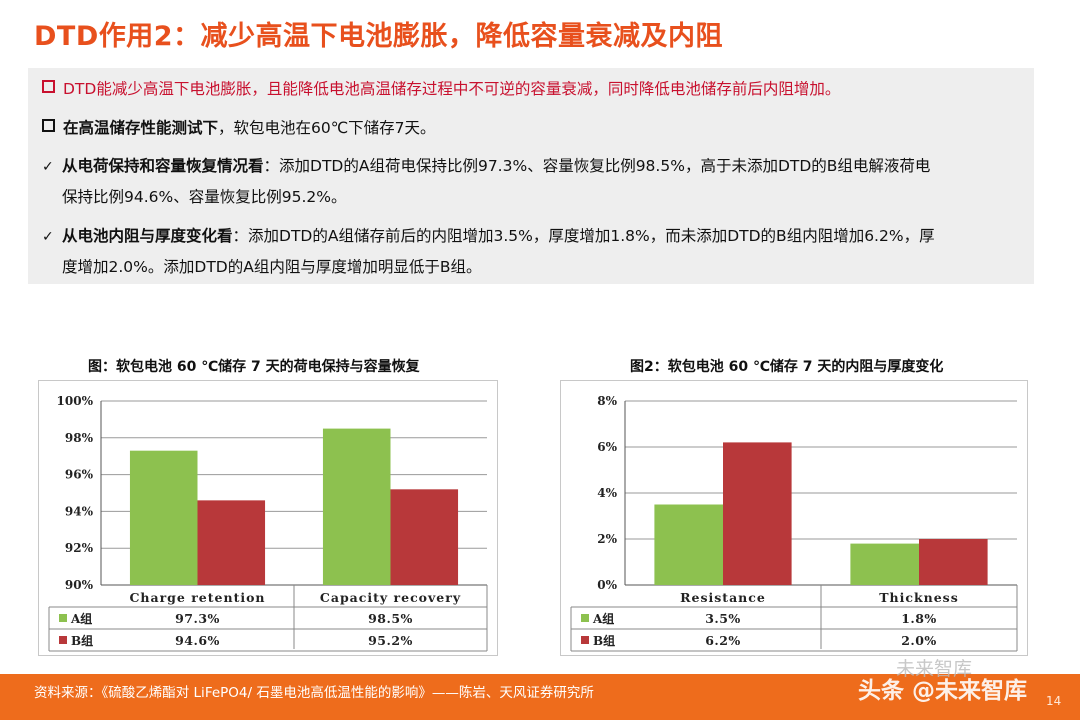  What do you see at coordinates (79, 511) in the screenshot?
I see `y-tick-label: 94%` at bounding box center [79, 511].